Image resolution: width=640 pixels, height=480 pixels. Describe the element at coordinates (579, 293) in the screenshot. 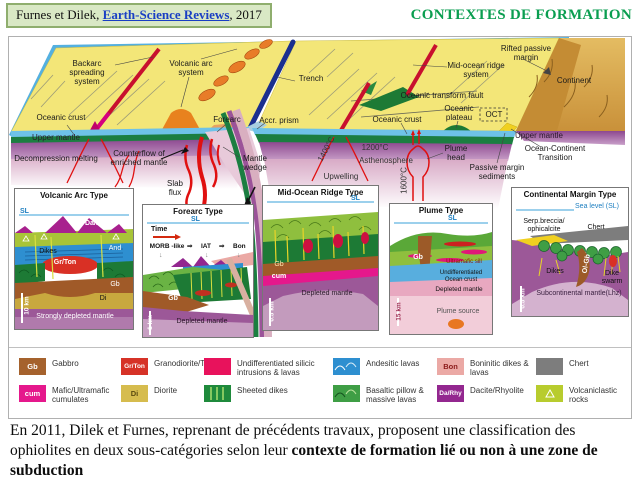

I see `subcontinental-mantle-label: Subcontinental mantle(Lhz)` at that location.